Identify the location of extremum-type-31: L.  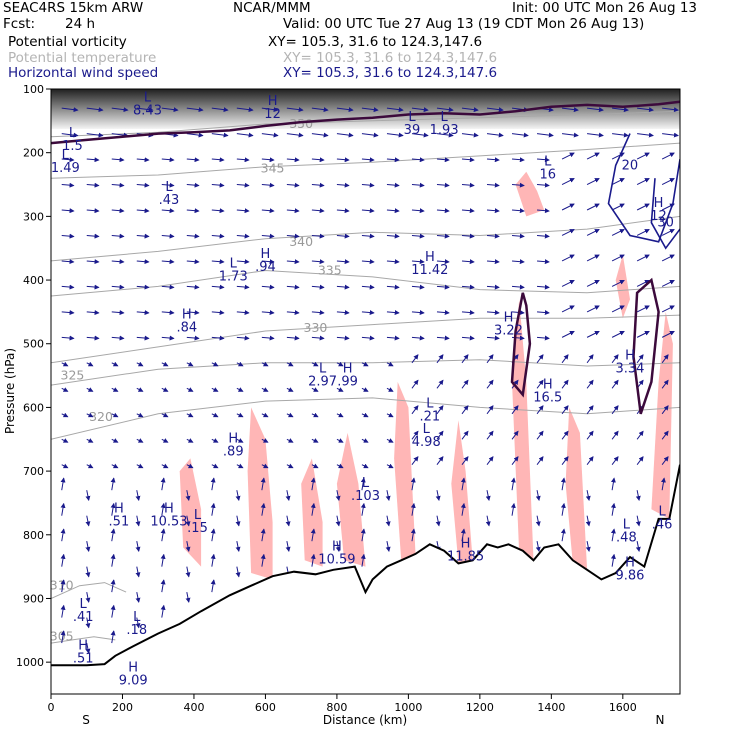
(137, 617).